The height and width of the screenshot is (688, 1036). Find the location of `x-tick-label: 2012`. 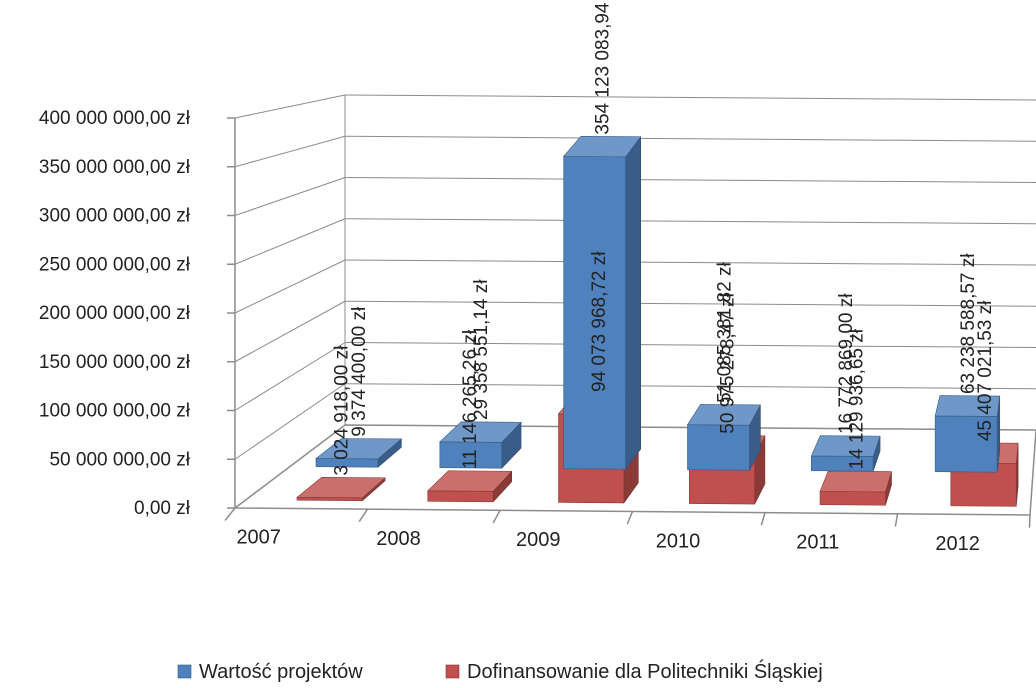

x-tick-label: 2012 is located at coordinates (957, 544).